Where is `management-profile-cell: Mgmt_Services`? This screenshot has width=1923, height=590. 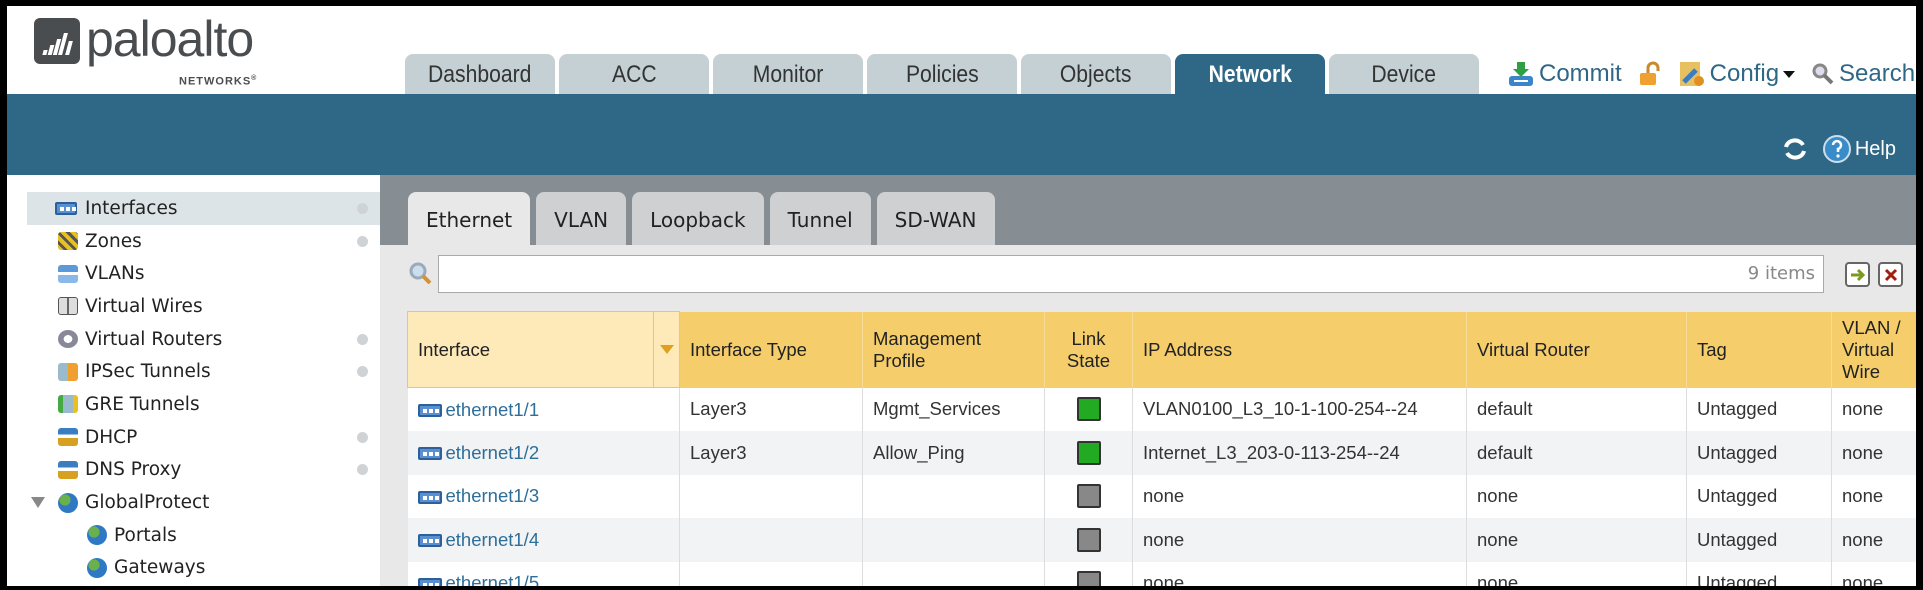 management-profile-cell: Mgmt_Services is located at coordinates (953, 409).